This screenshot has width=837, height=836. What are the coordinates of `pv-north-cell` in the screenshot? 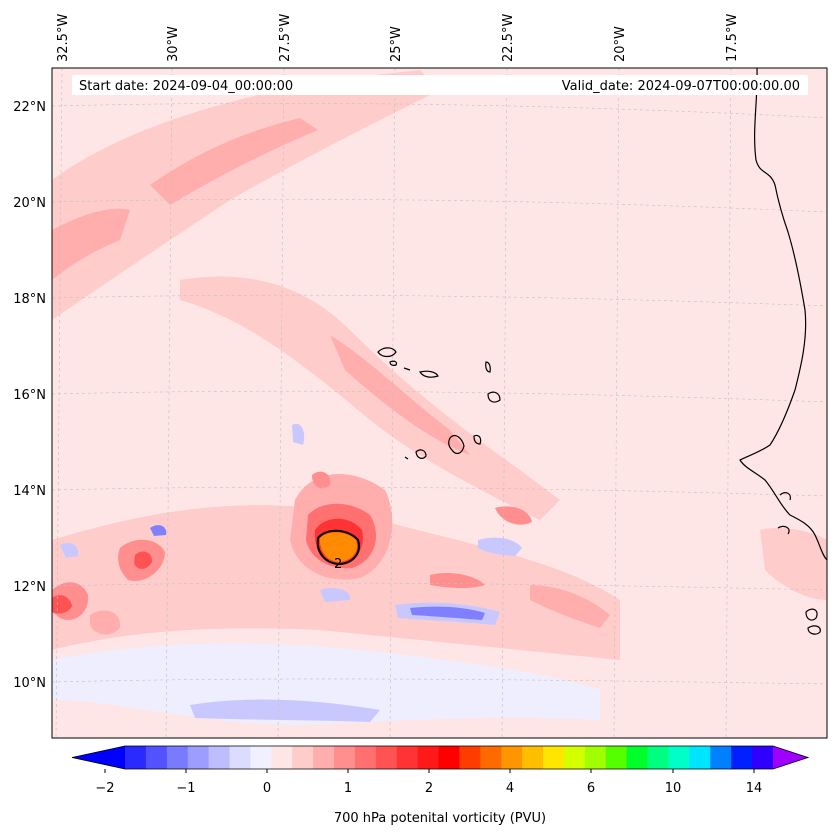 It's located at (321, 480).